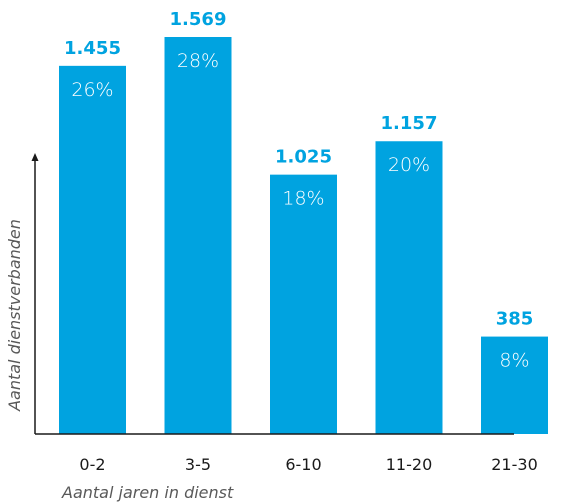  Describe the element at coordinates (14, 315) in the screenshot. I see `y-axis-title: Aantal dienstverbanden` at that location.